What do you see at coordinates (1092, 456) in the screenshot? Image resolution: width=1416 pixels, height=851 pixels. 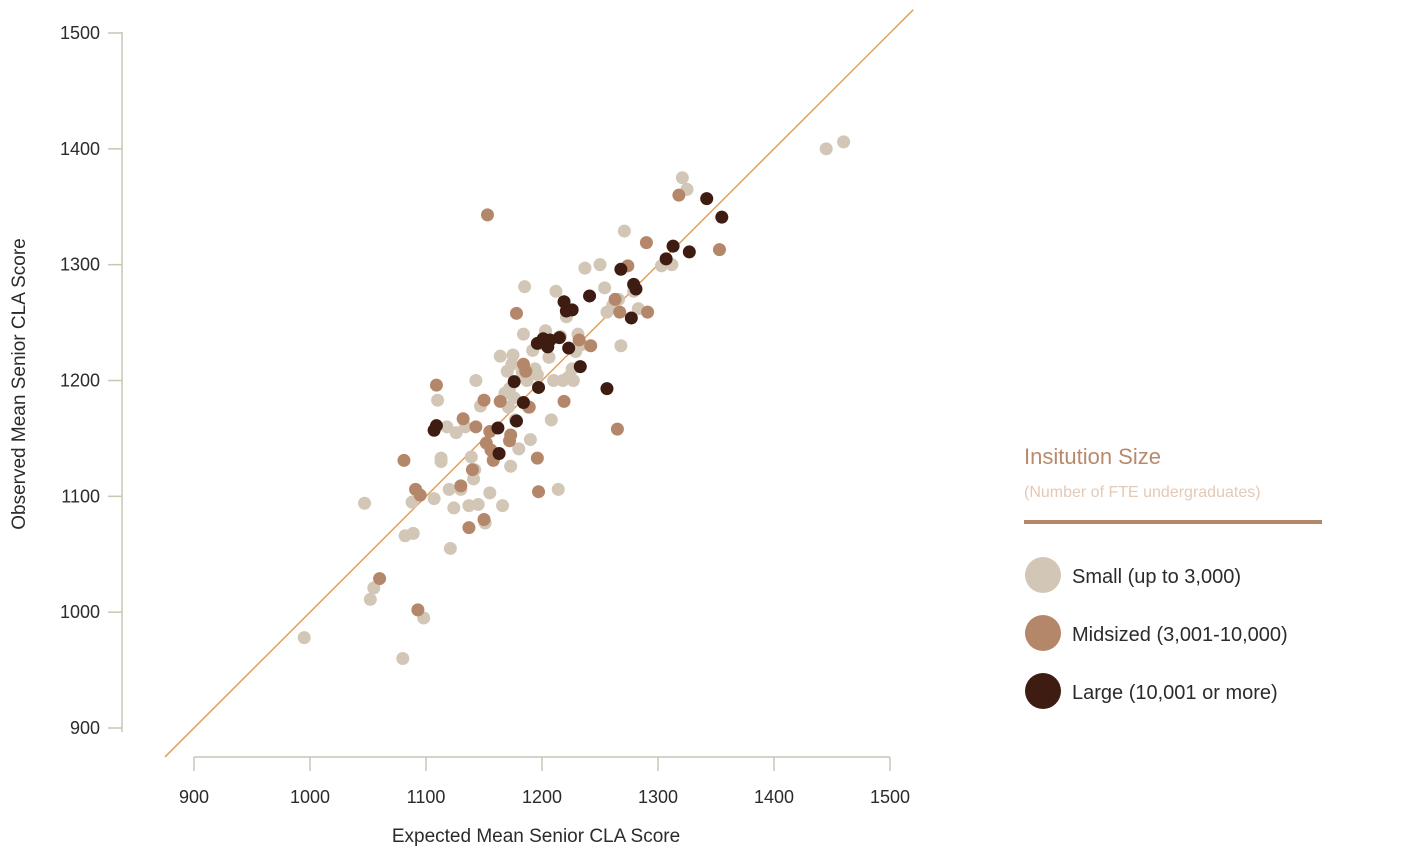 I see `legend-title: Insitution Size` at bounding box center [1092, 456].